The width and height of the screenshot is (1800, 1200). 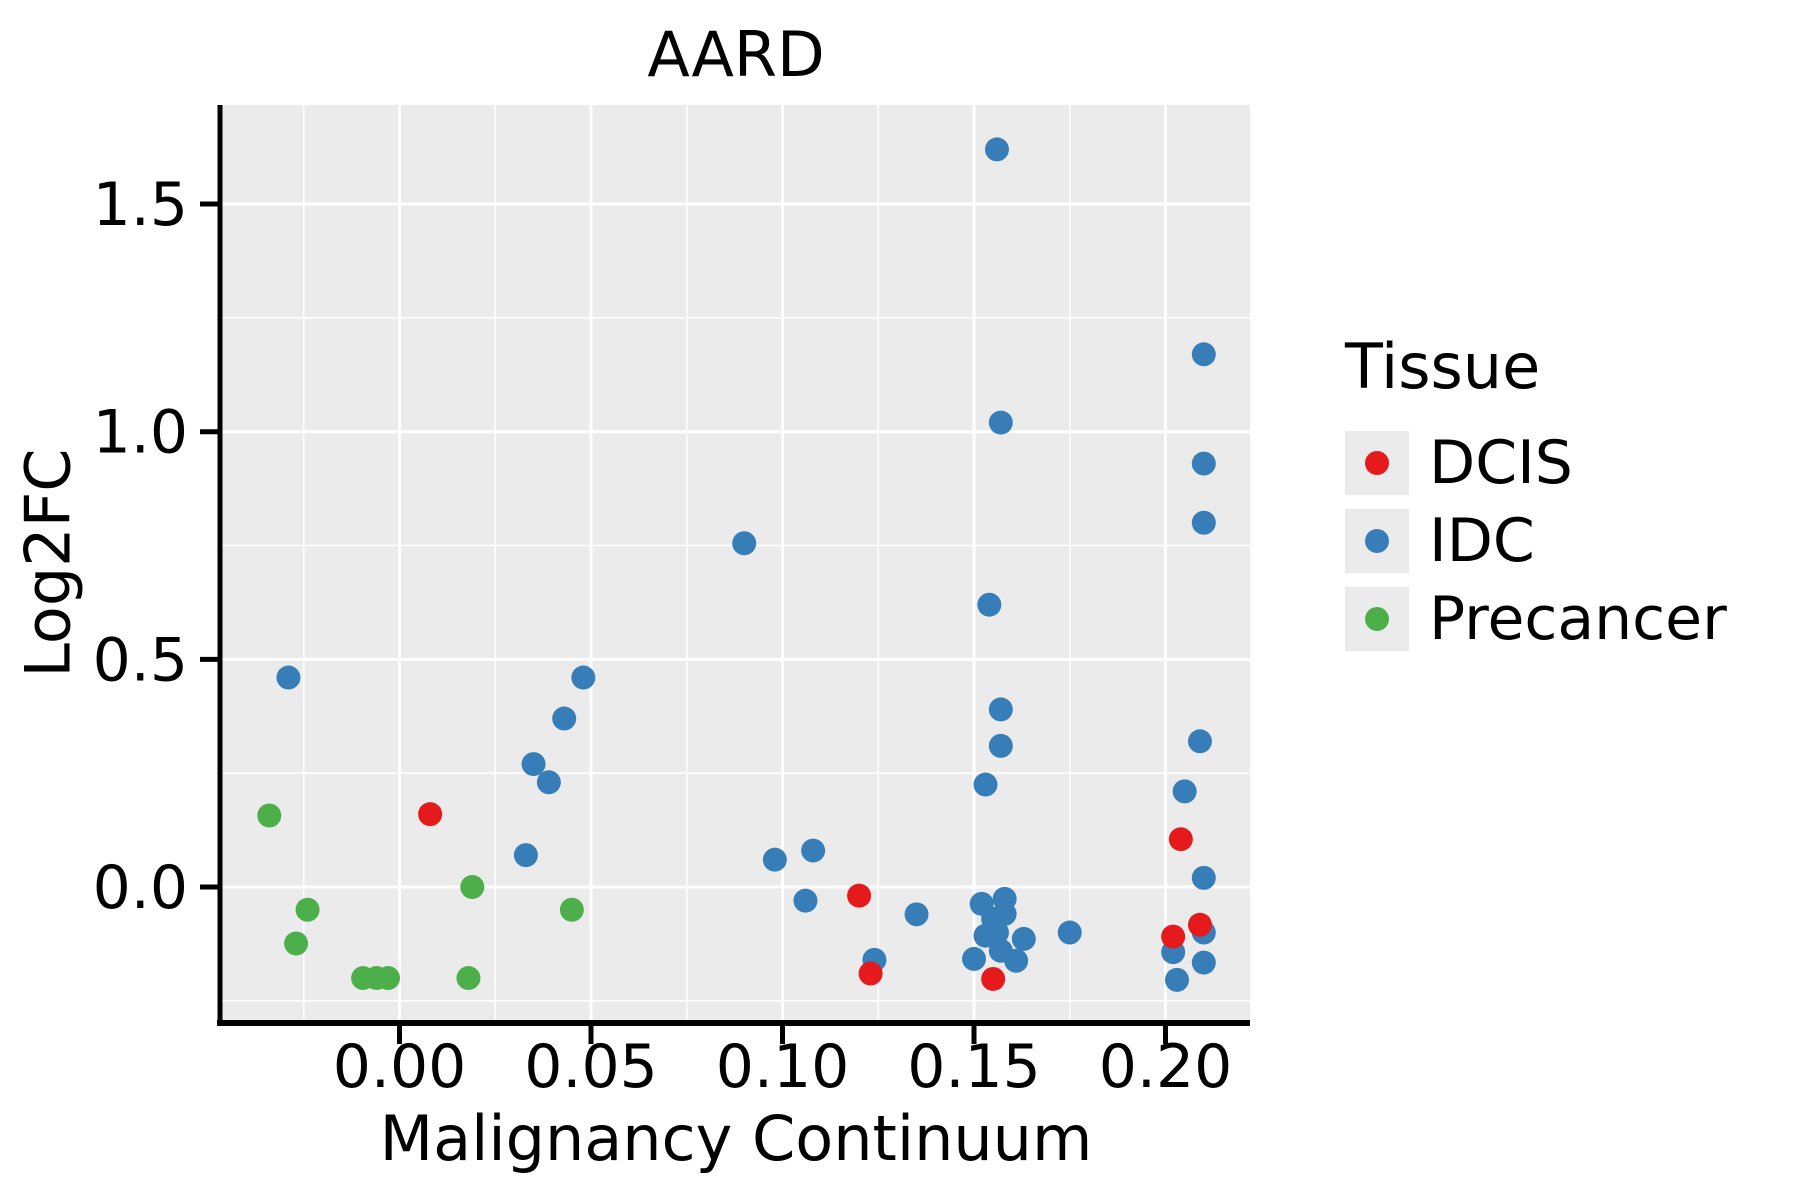 What do you see at coordinates (48, 563) in the screenshot?
I see `y-axis-label: Log2FC` at bounding box center [48, 563].